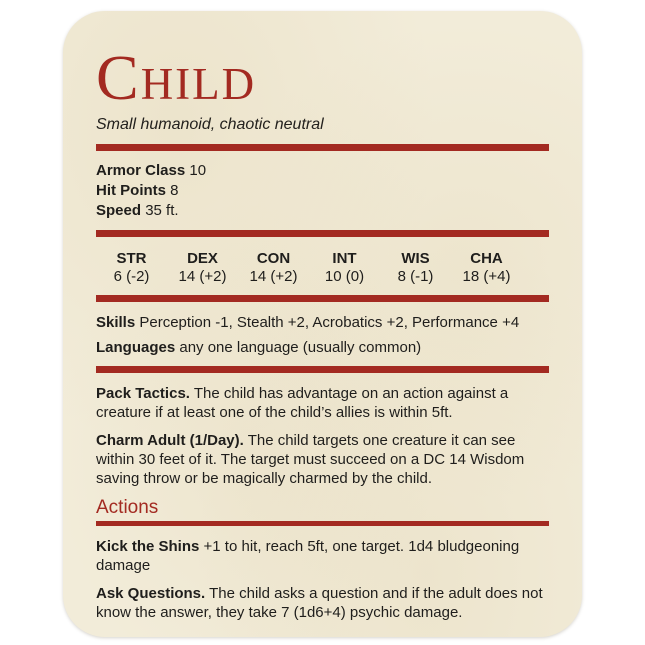 This screenshot has height=645, width=645. I want to click on speed-label: Speed, so click(119, 210).